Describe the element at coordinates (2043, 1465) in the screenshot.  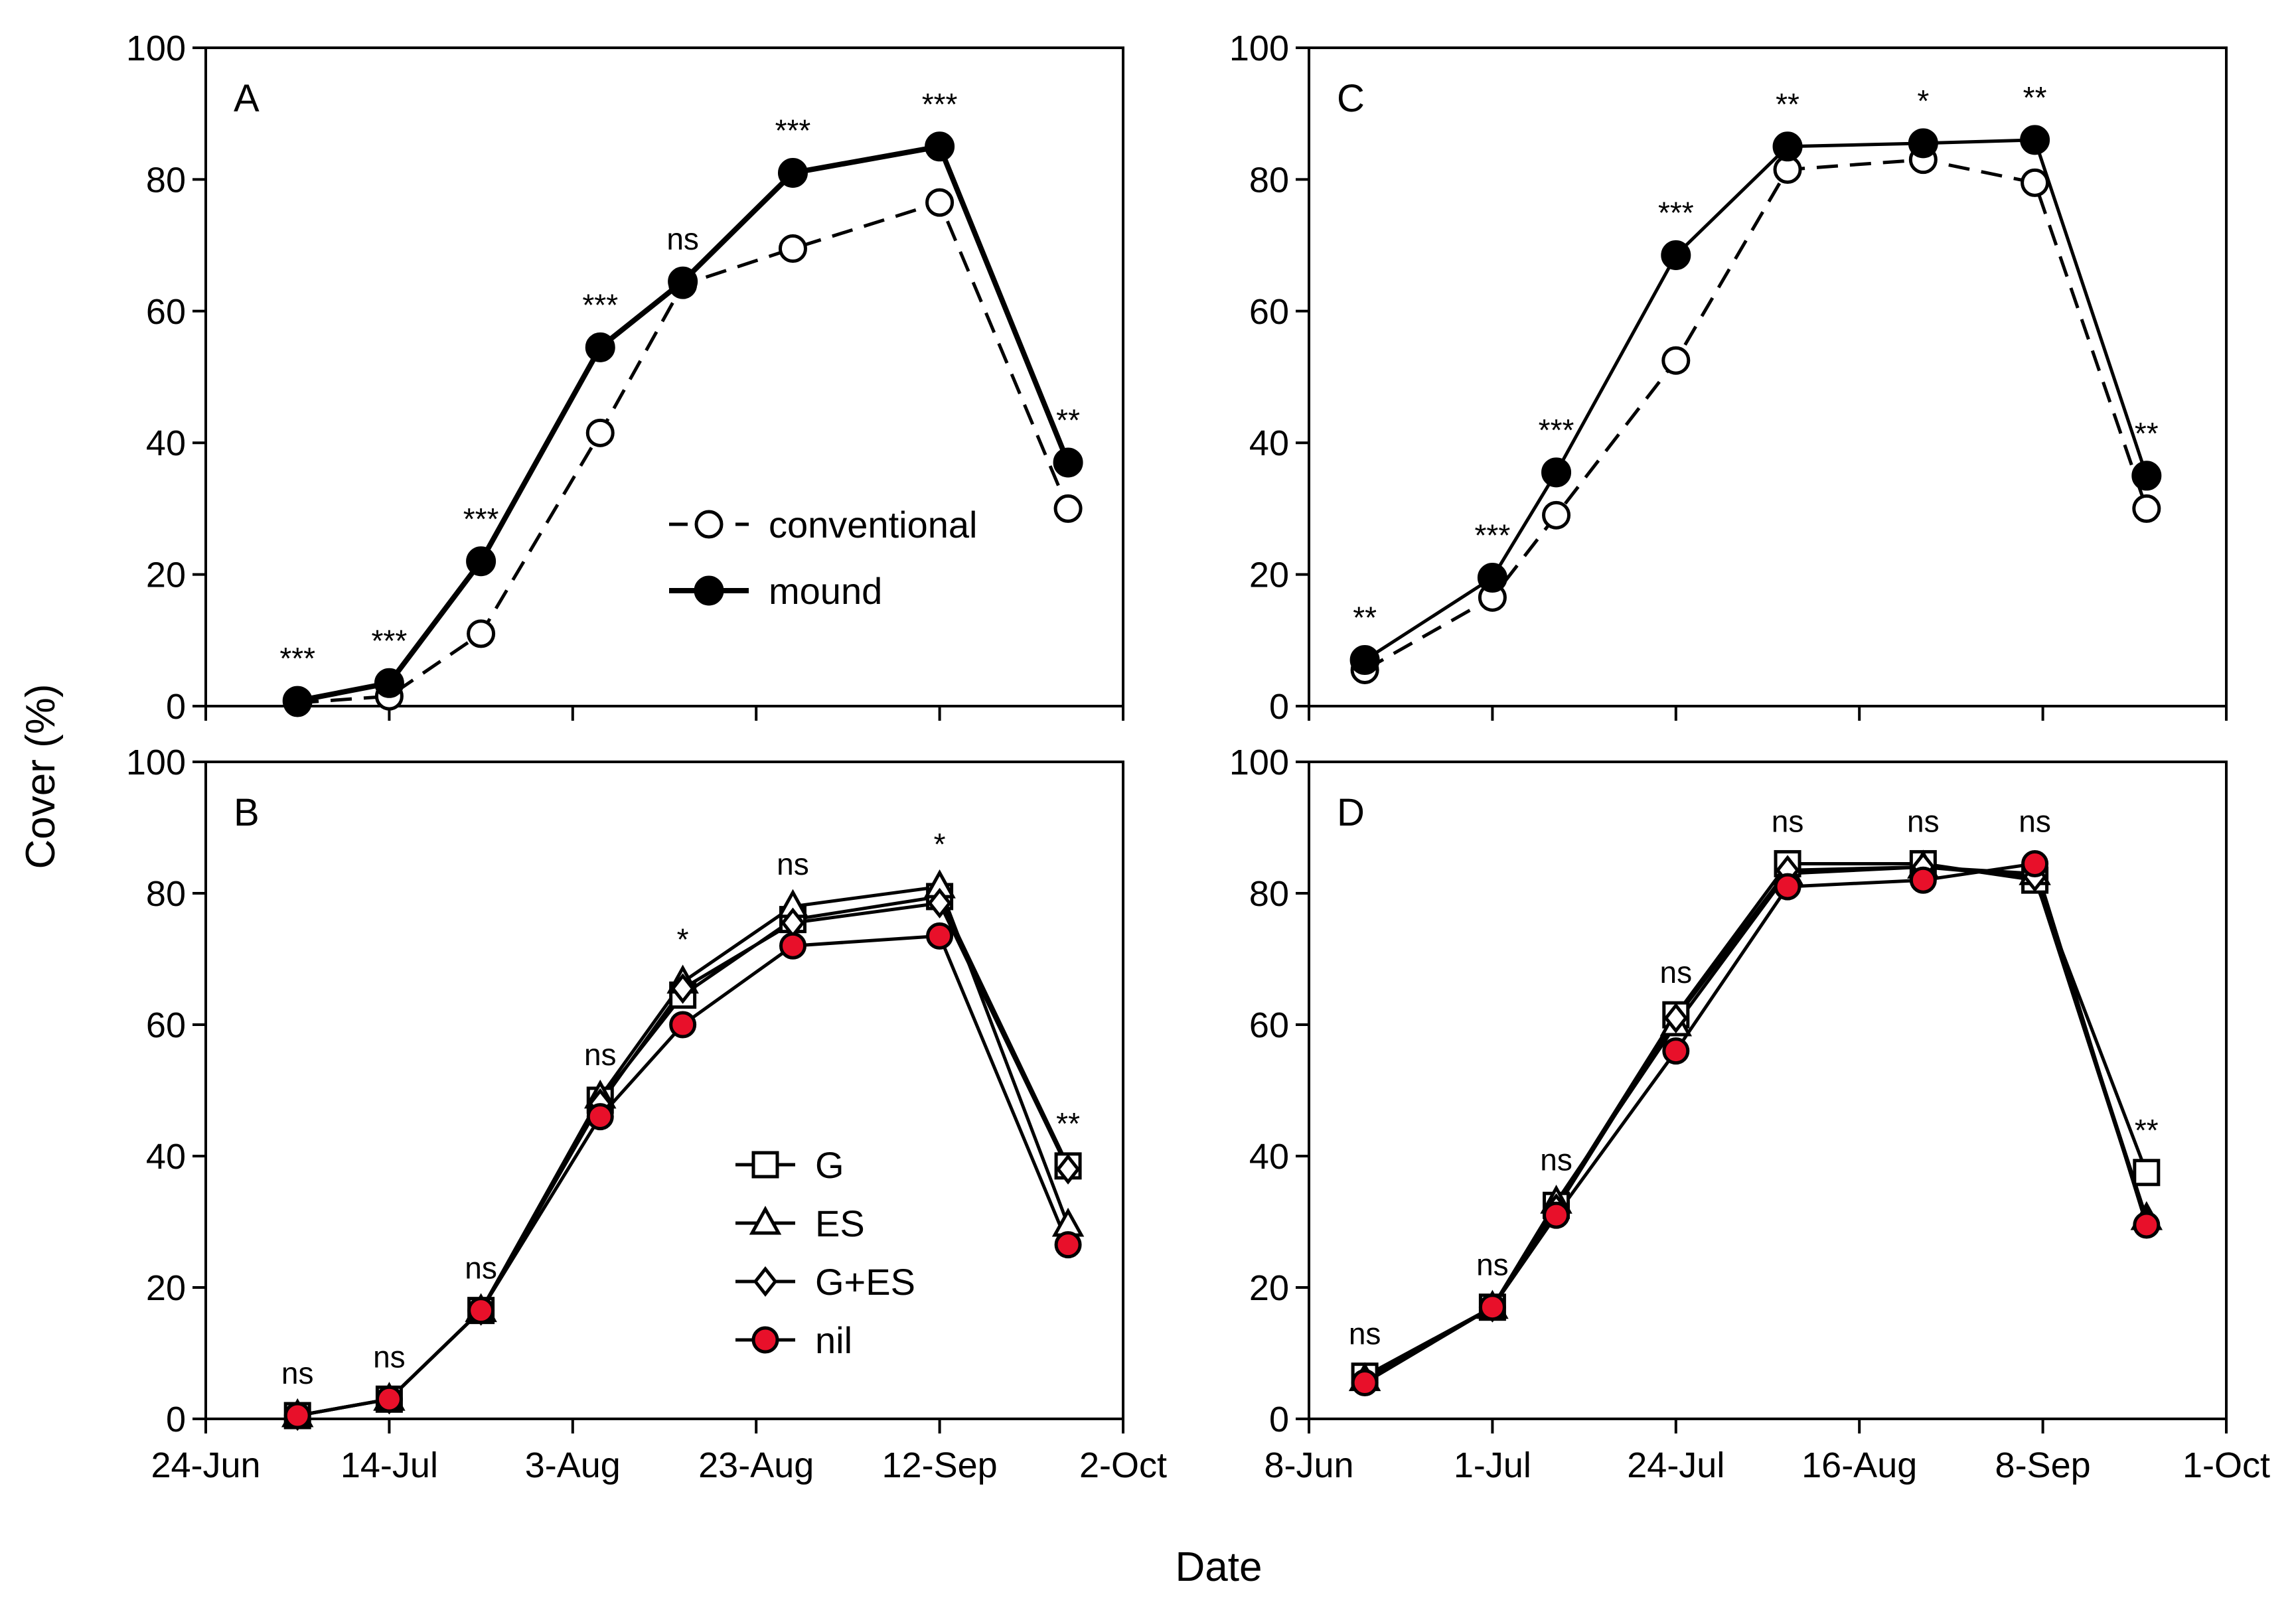
I see `x-tick-label: 8-Sep` at that location.